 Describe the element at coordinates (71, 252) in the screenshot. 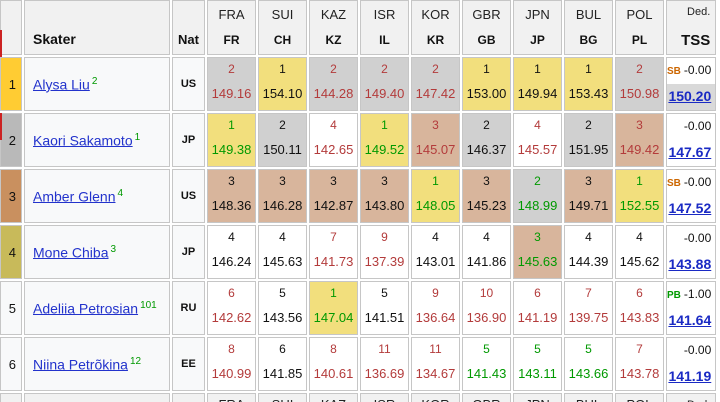

I see `skater-link: Mone Chiba` at that location.